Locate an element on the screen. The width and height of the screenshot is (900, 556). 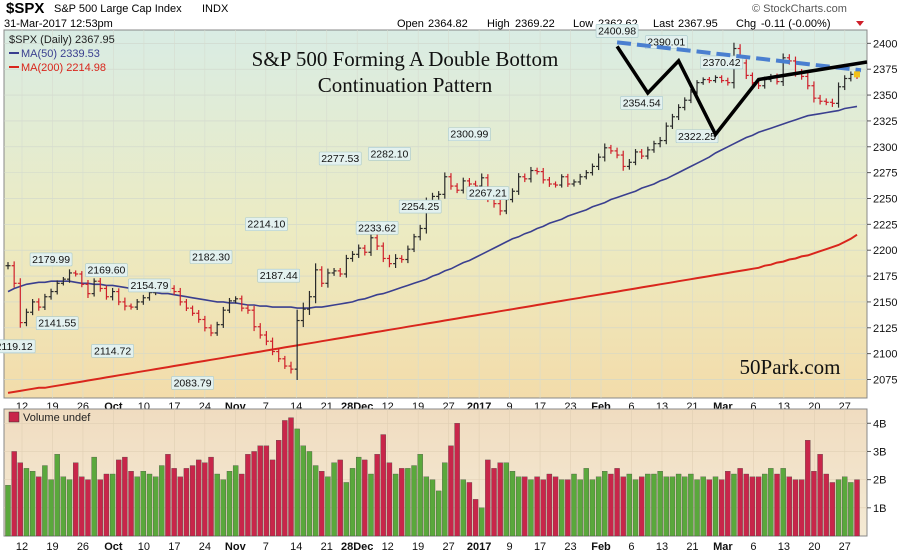
open-value: 2364.82 is located at coordinates (448, 24).